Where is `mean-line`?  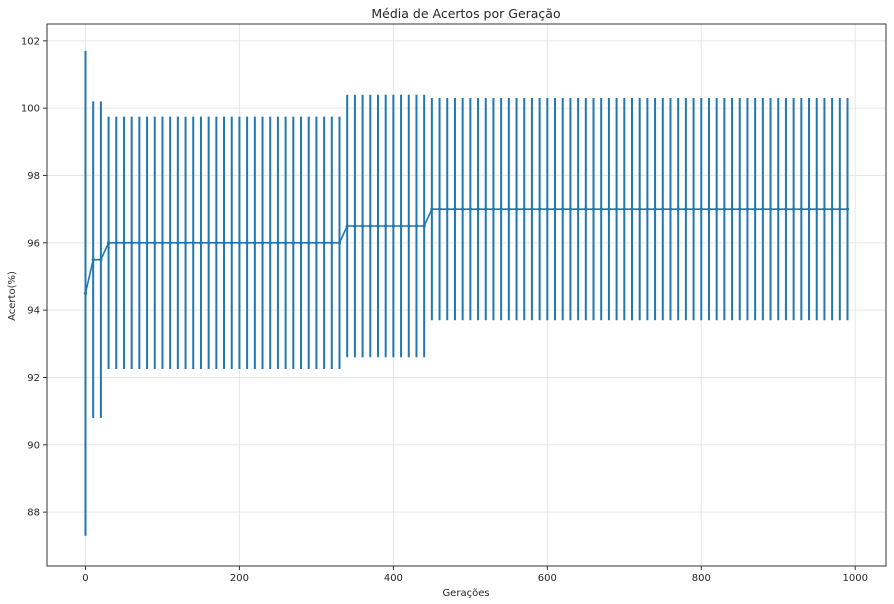
mean-line is located at coordinates (466, 251).